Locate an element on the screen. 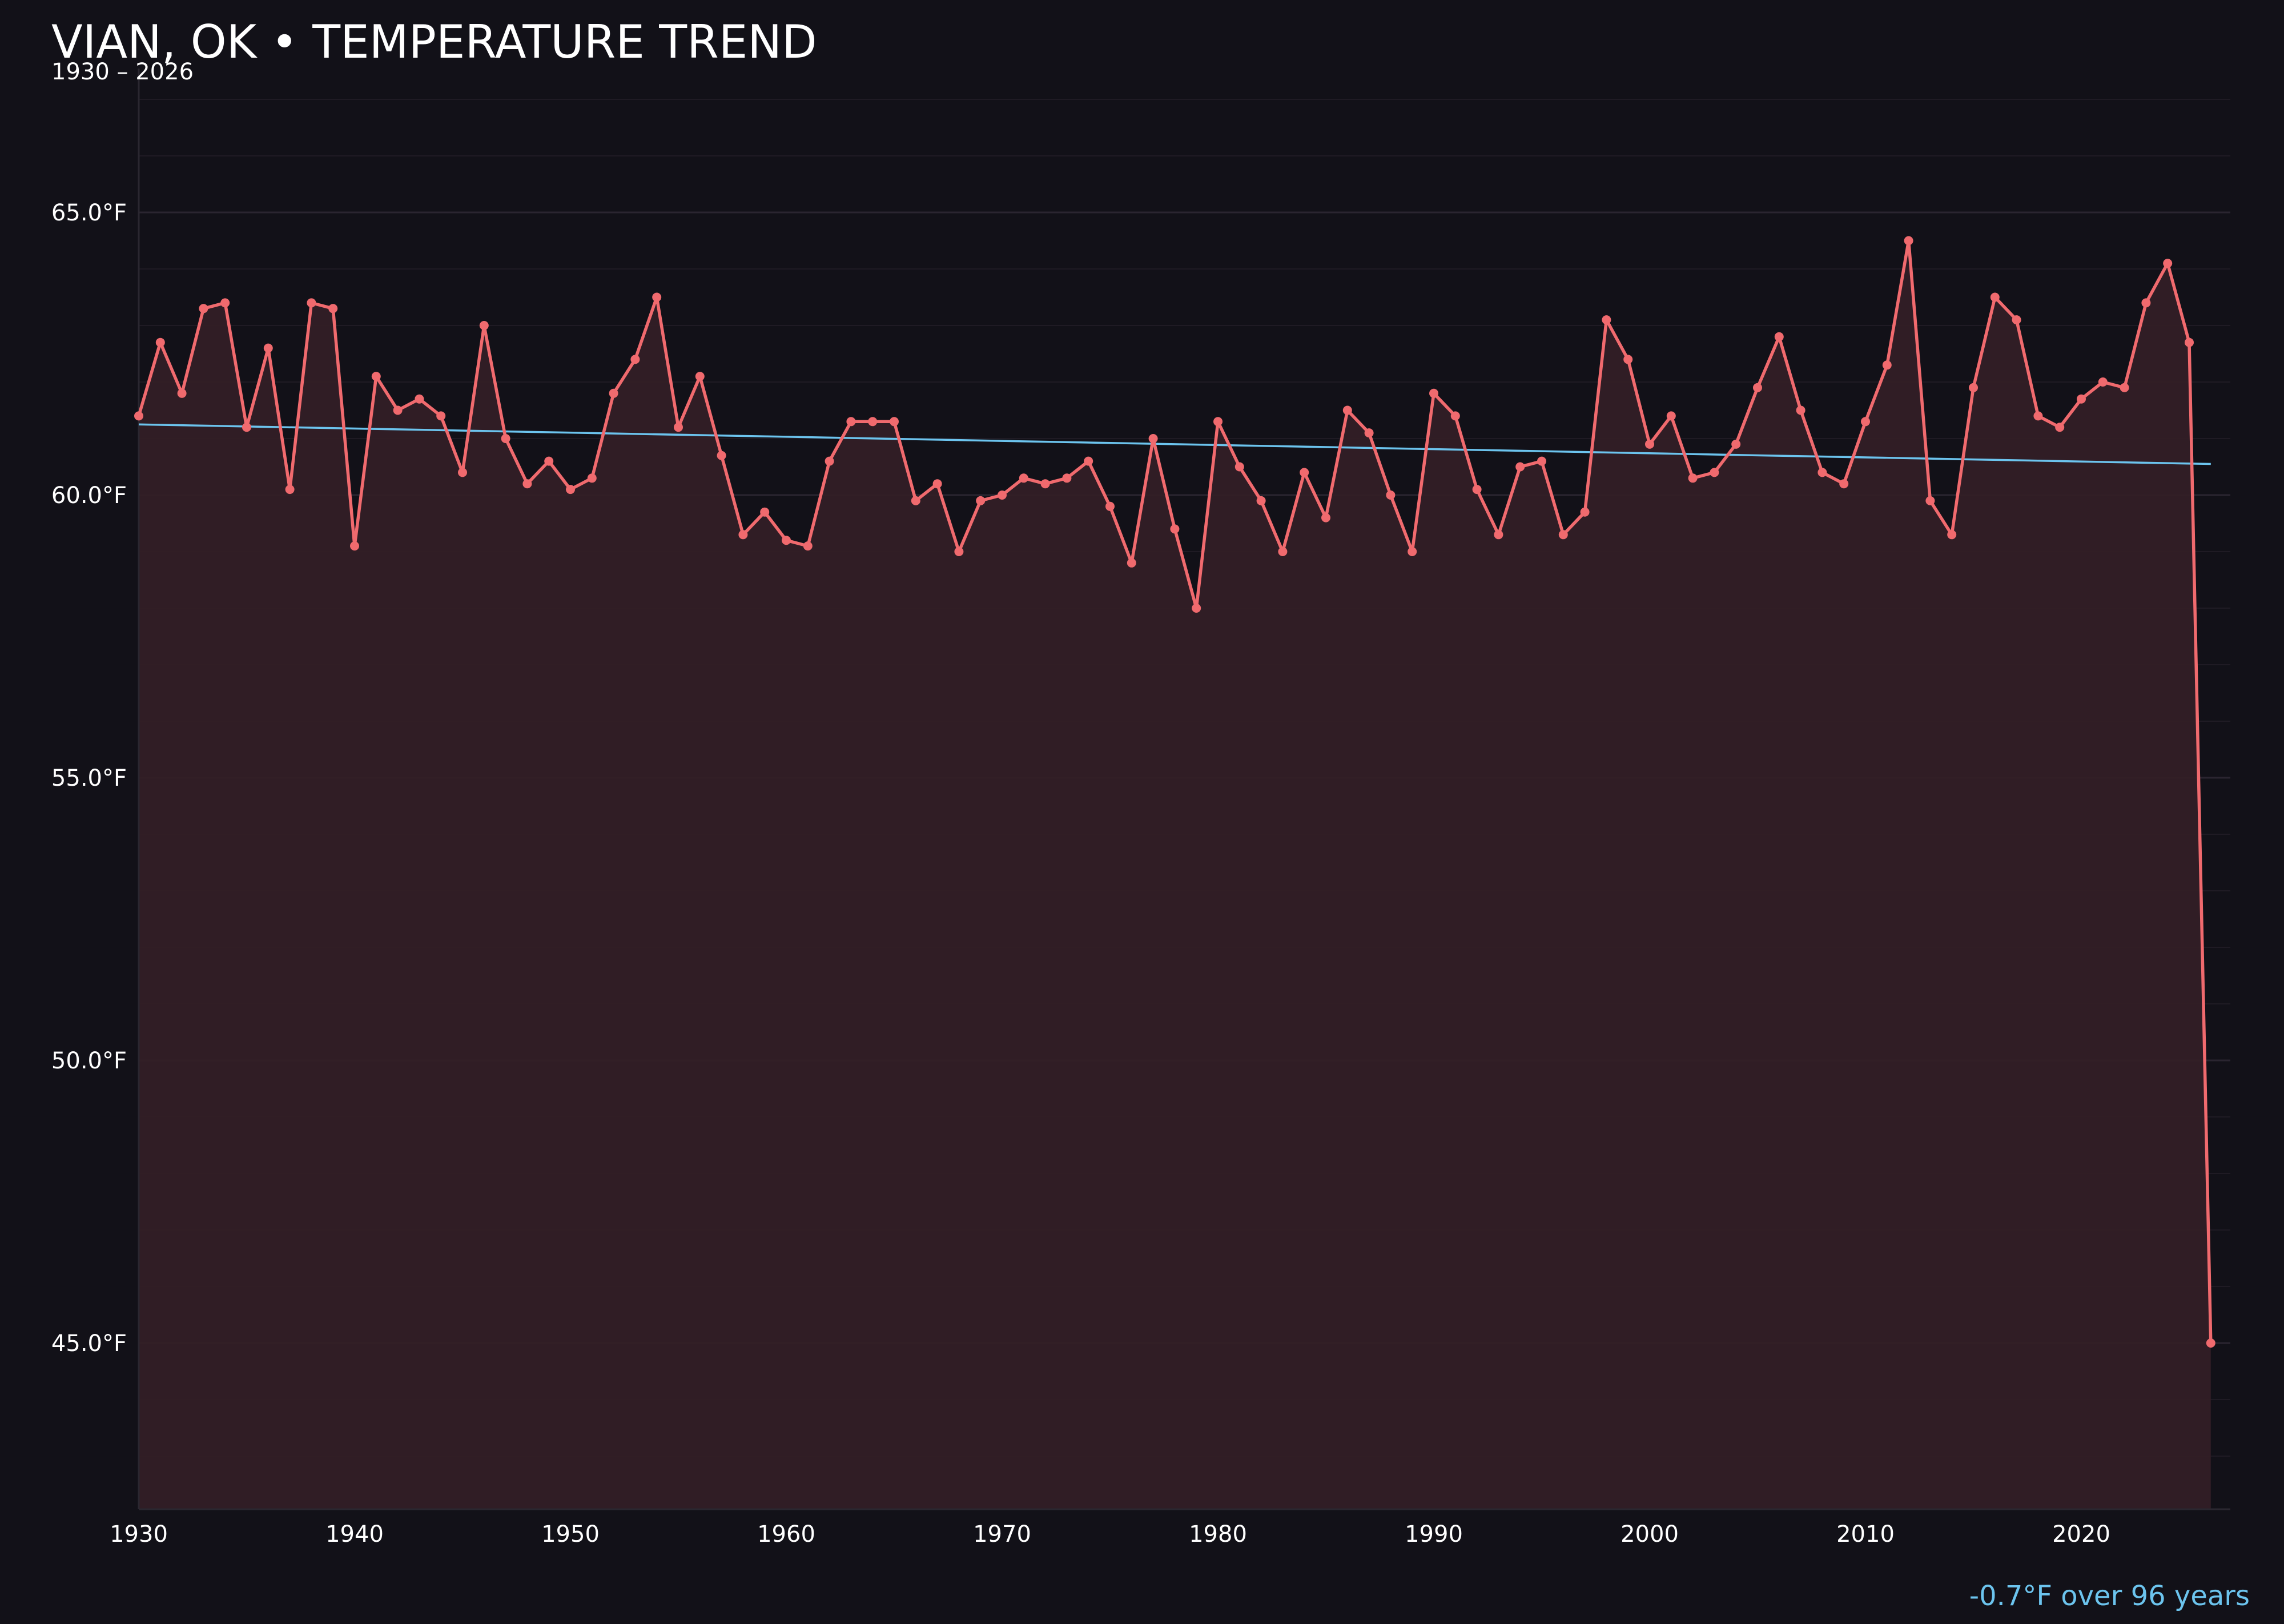 Image resolution: width=2284 pixels, height=1624 pixels. data-point-1953 is located at coordinates (635, 359).